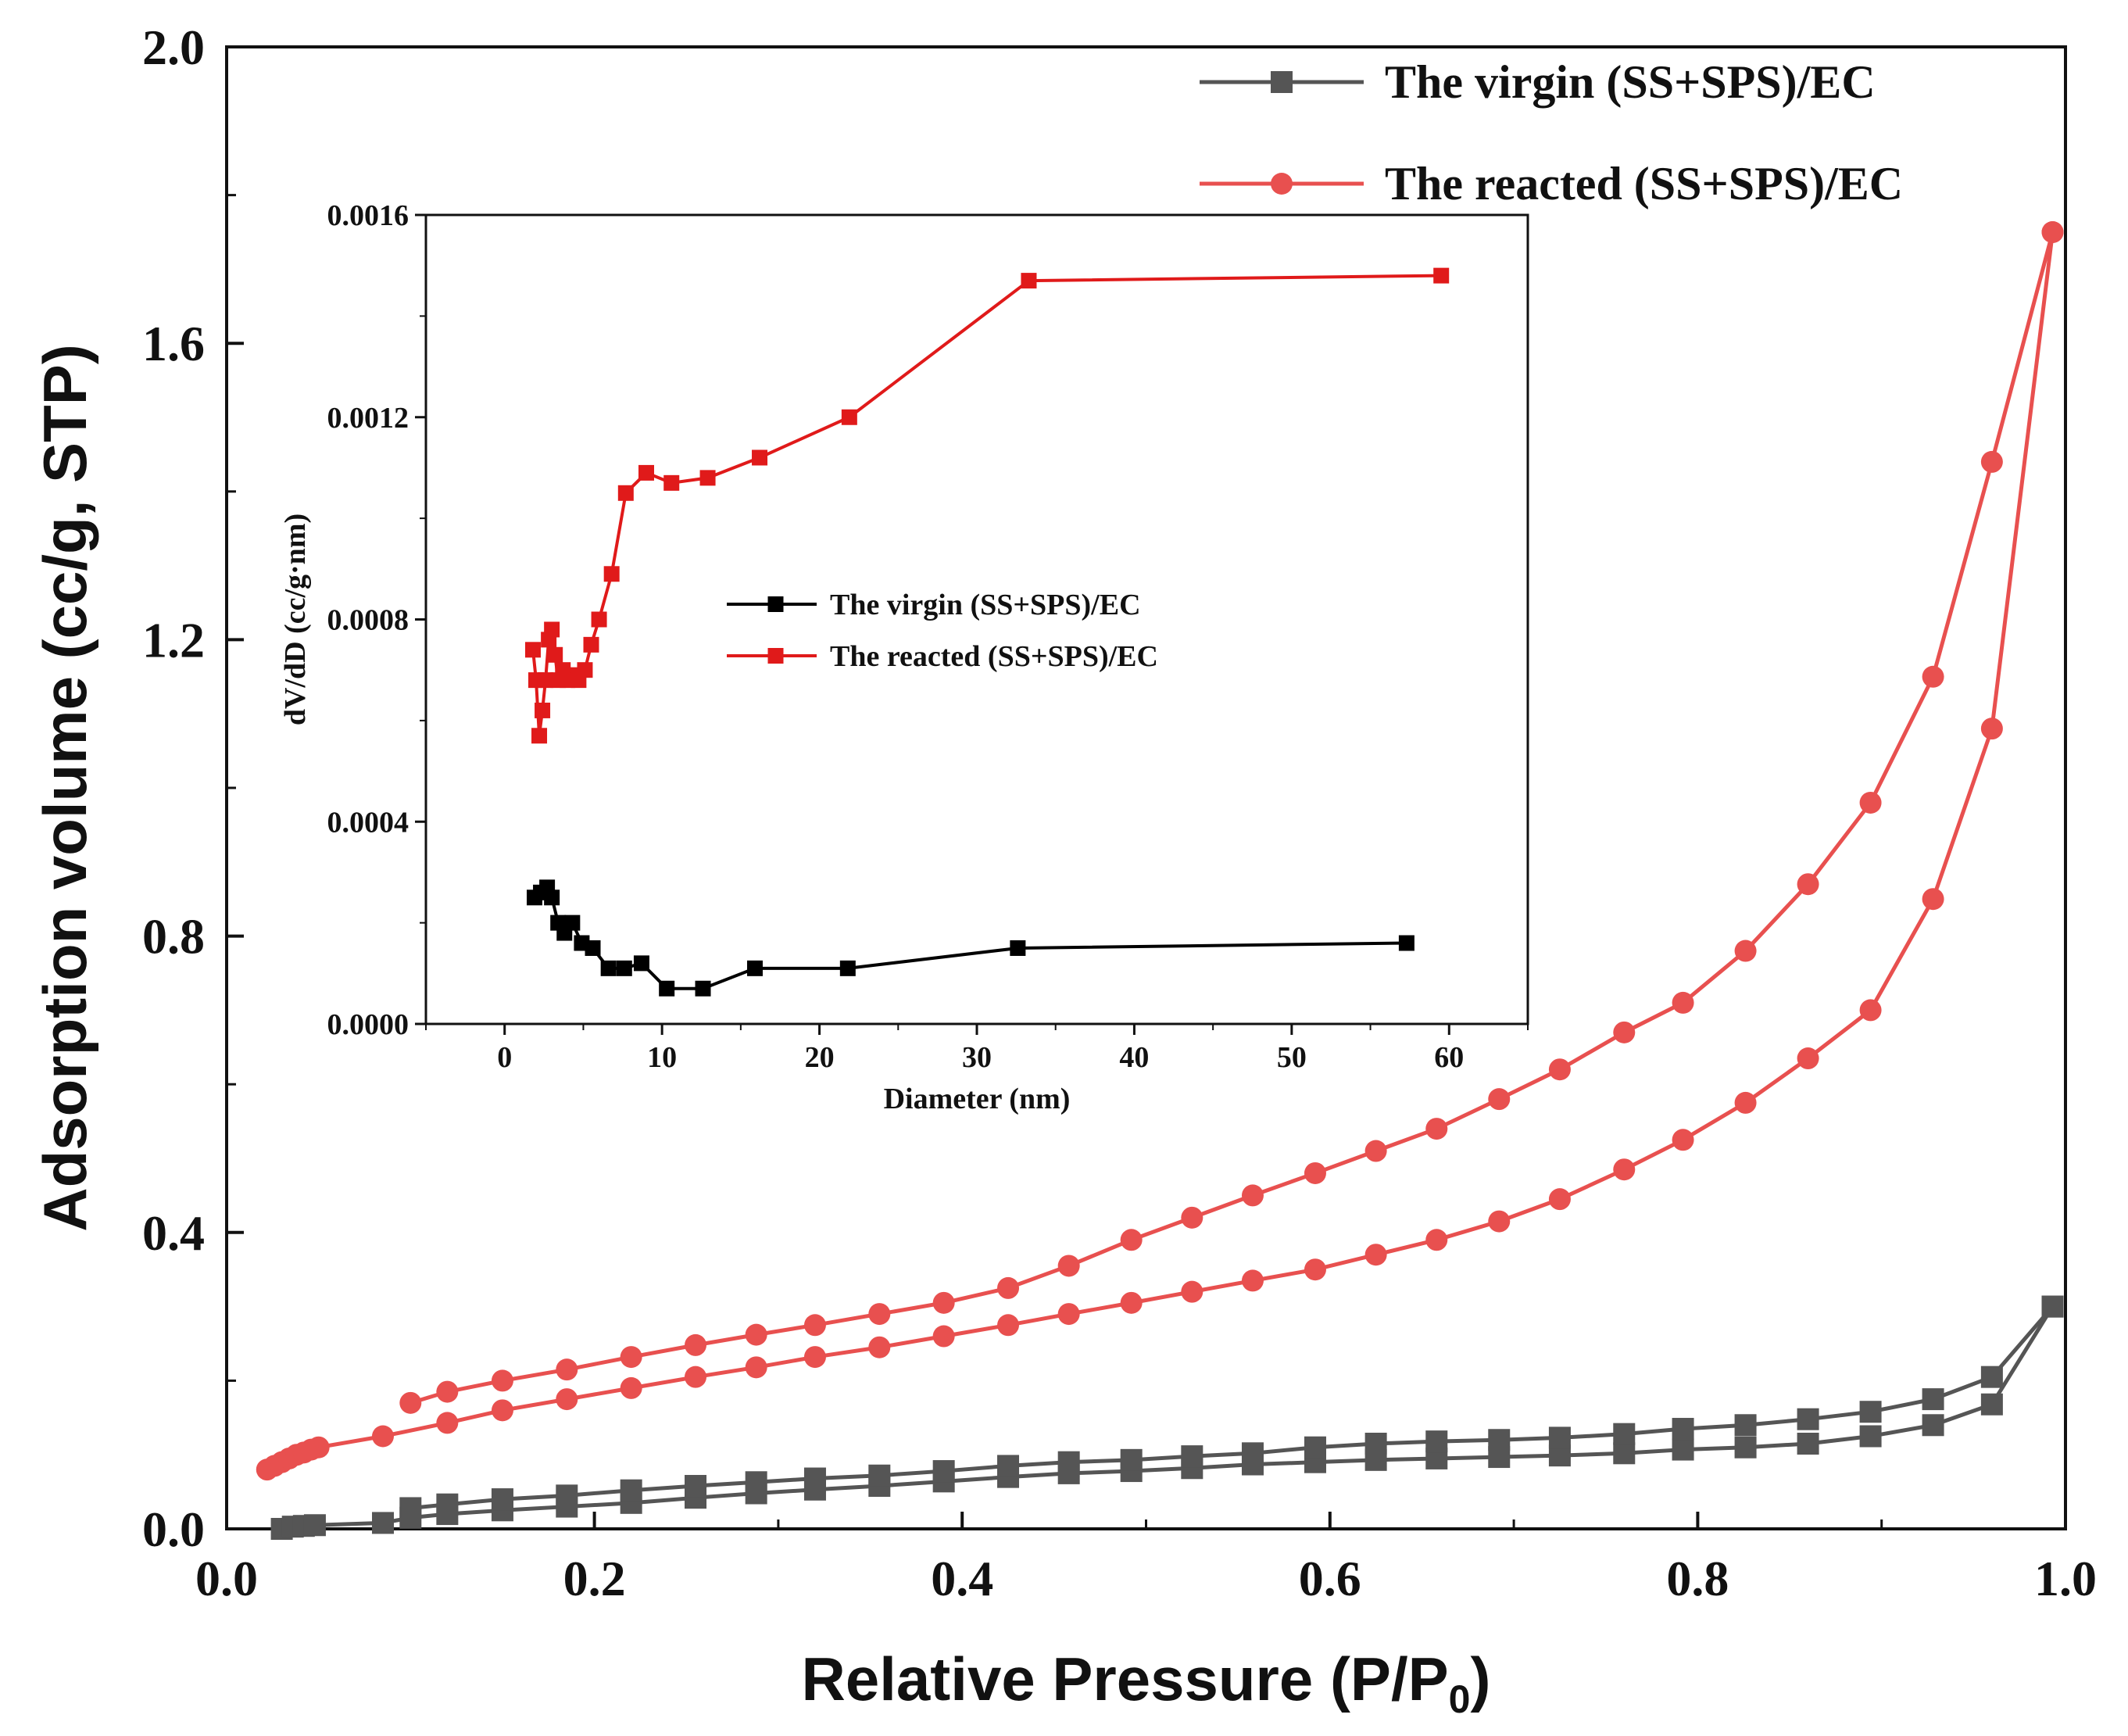 The image size is (2128, 1736). What do you see at coordinates (1125, 1679) in the screenshot?
I see `x-axis-label-base: Relative Pressure (P/P` at bounding box center [1125, 1679].